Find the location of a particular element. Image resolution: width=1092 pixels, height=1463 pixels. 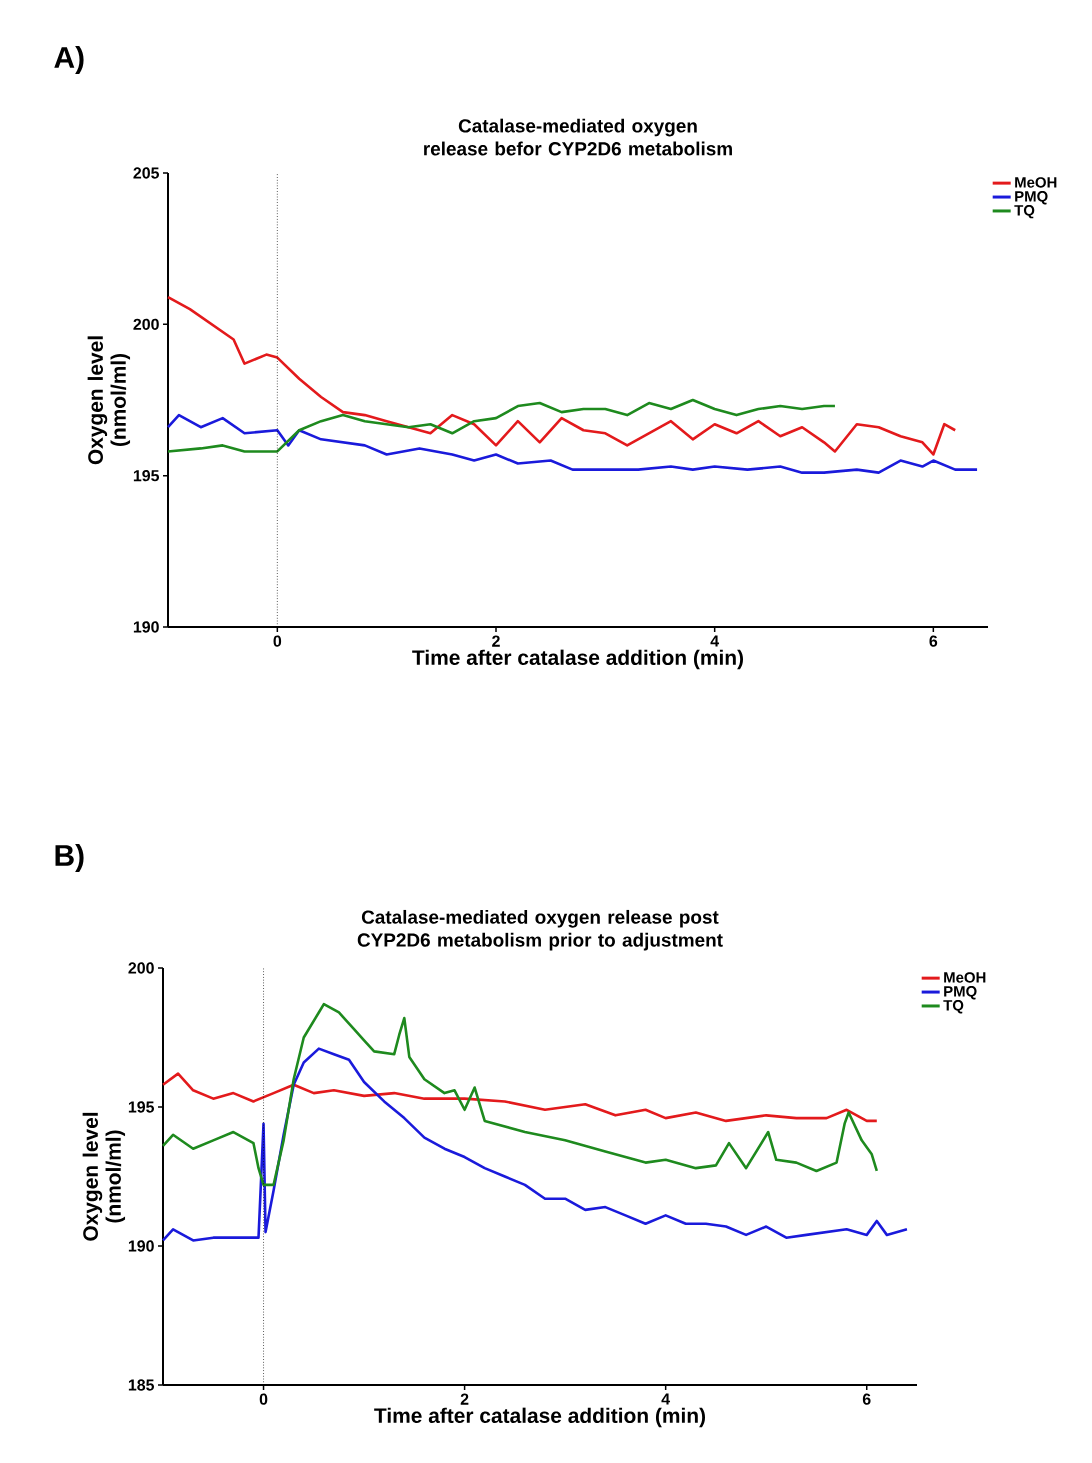

y-tick-label: 205 is located at coordinates (146, 173).